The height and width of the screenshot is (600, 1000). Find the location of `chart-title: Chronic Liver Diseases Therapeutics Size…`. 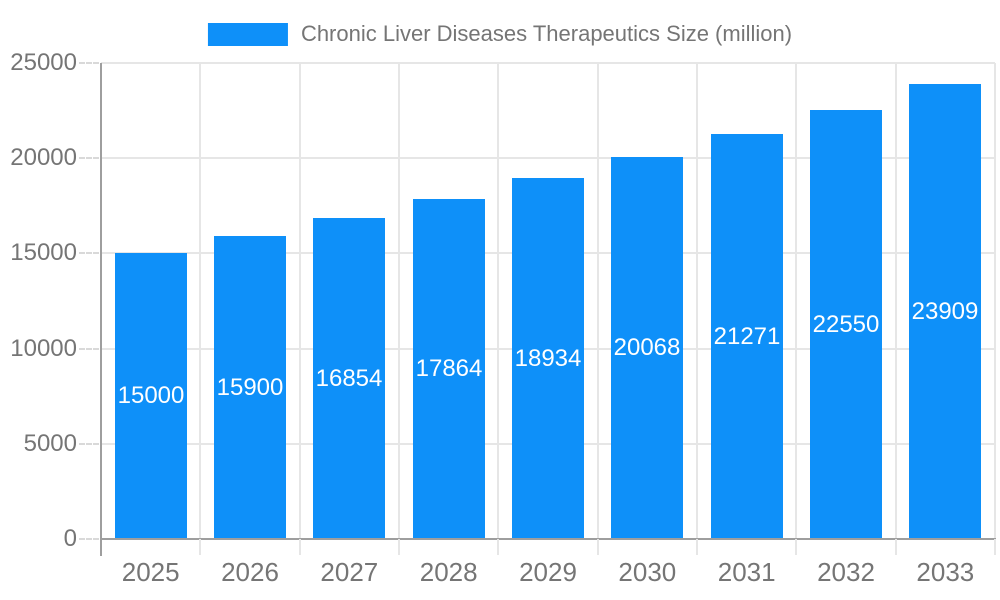

chart-title: Chronic Liver Diseases Therapeutics Size… is located at coordinates (546, 33).